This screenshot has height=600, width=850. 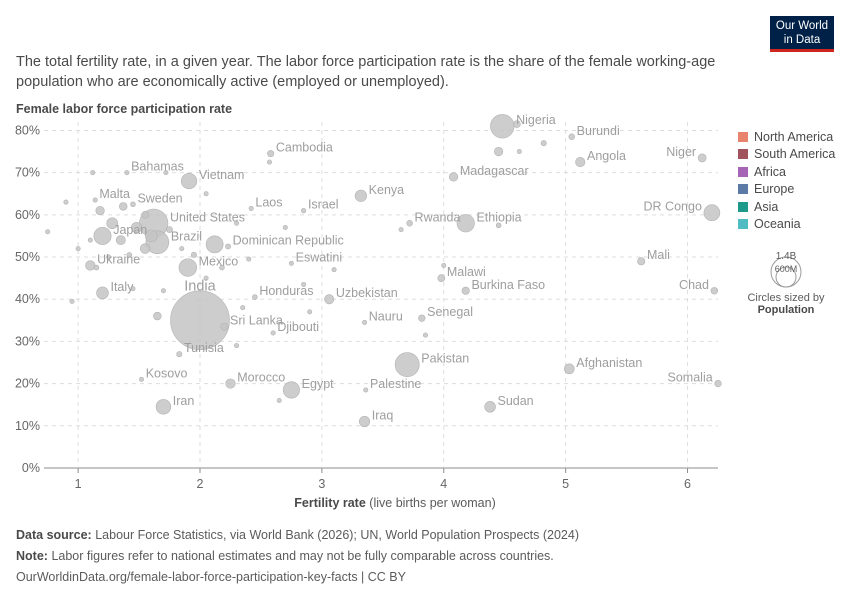 I want to click on footer-source-label: Data source:, so click(x=54, y=535).